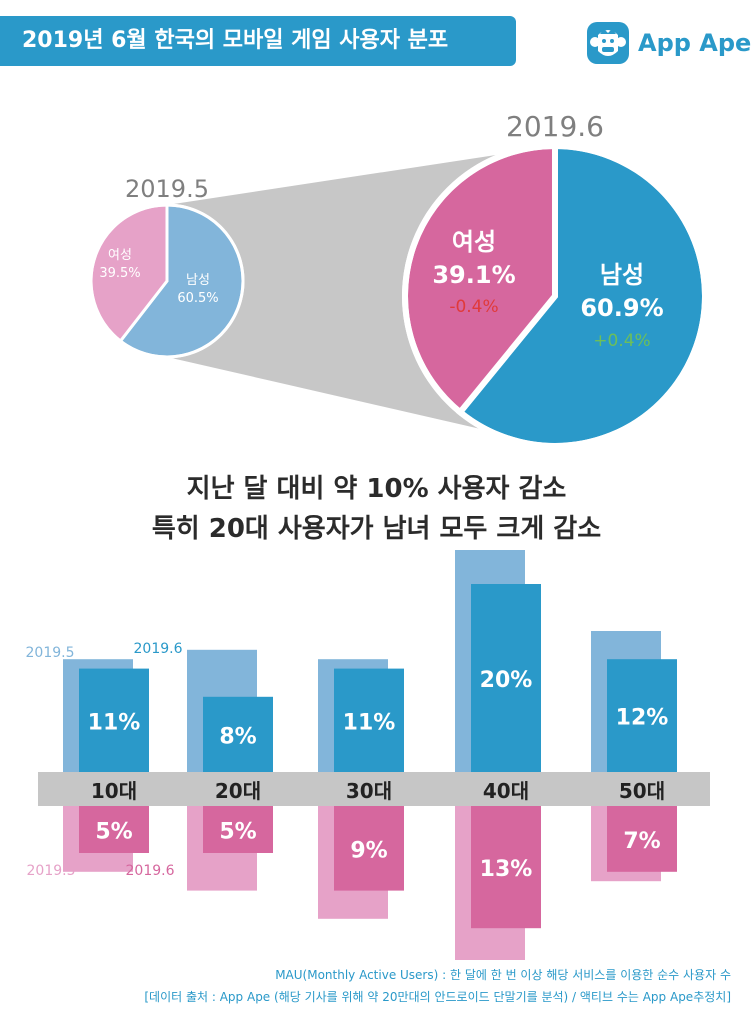 This screenshot has width=753, height=1024. What do you see at coordinates (641, 841) in the screenshot?
I see `bar-label-female-2019-6: 7%` at bounding box center [641, 841].